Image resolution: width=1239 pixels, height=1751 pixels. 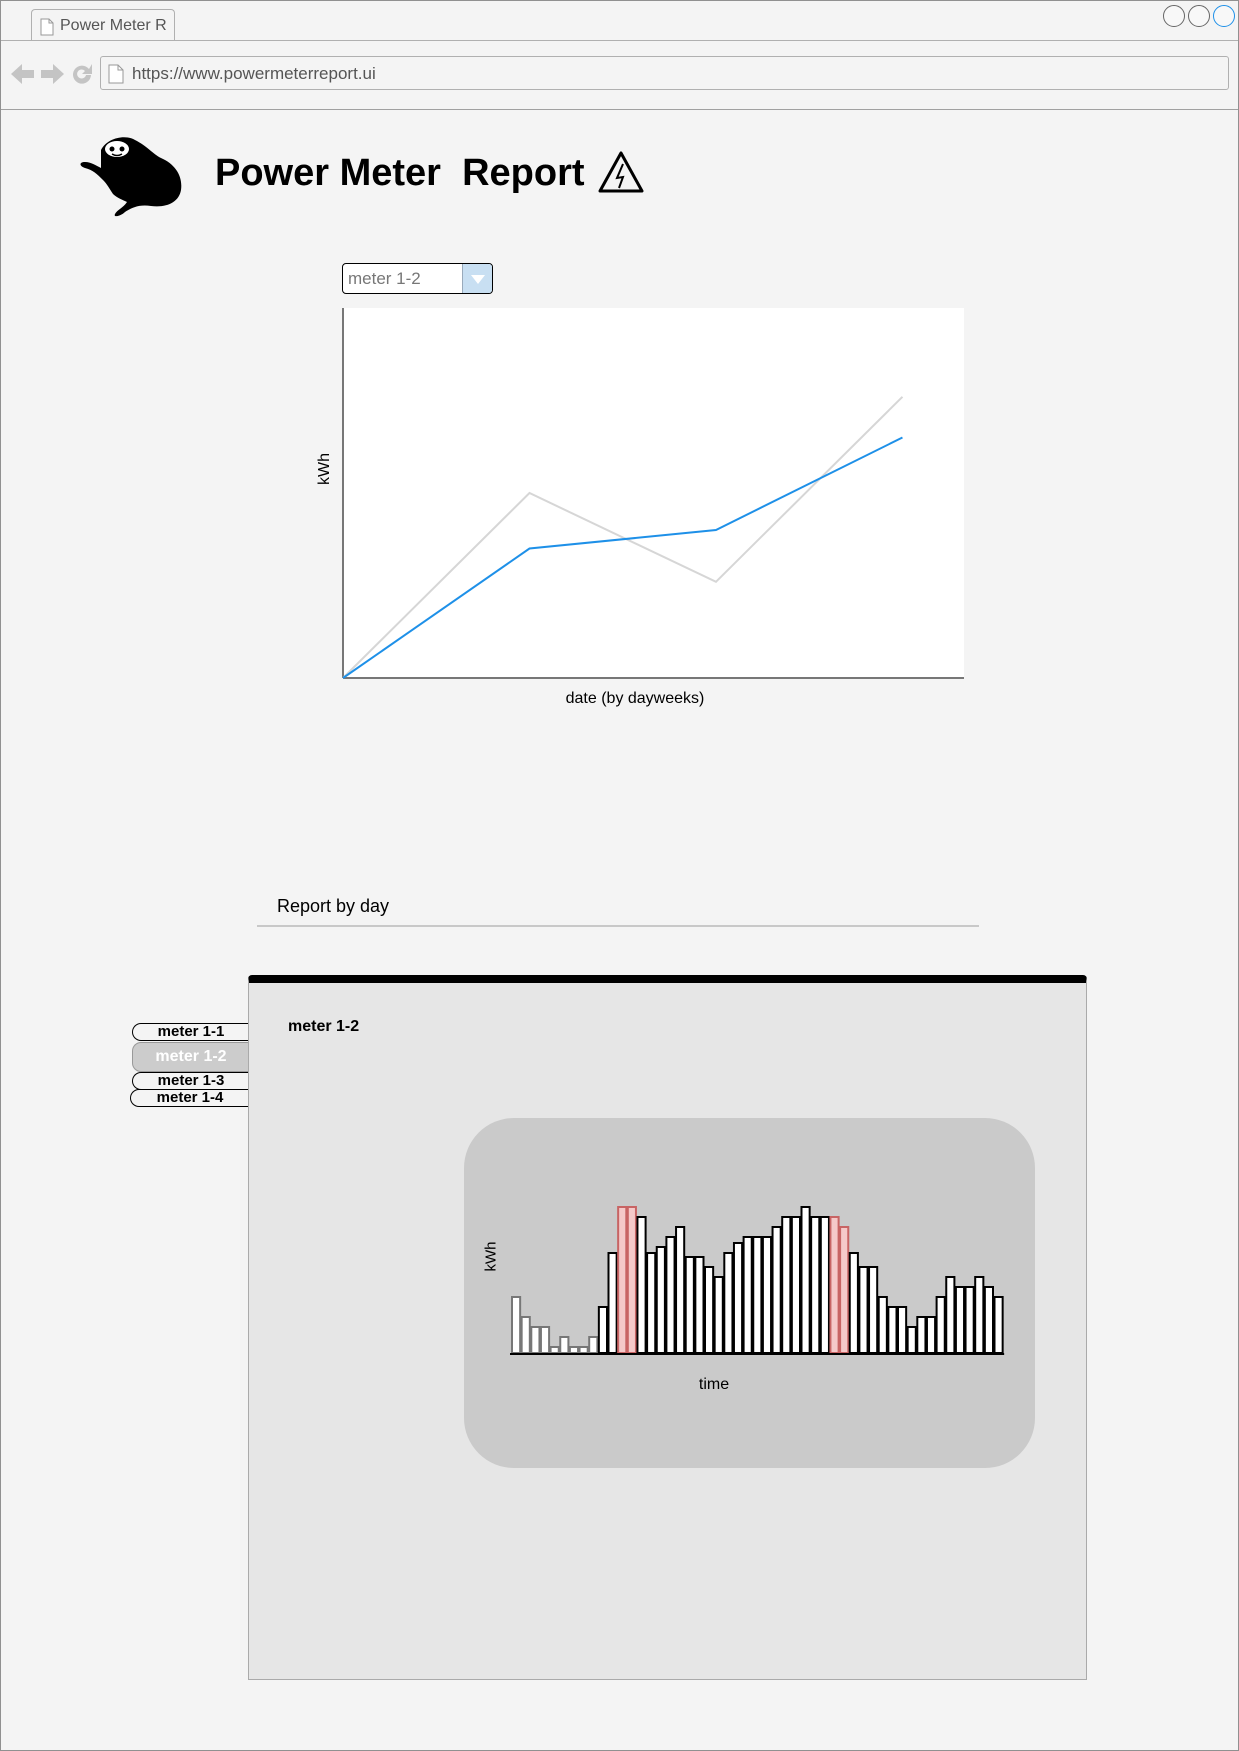 I want to click on tab-meter-1-1: meter 1-1, so click(x=190, y=1032).